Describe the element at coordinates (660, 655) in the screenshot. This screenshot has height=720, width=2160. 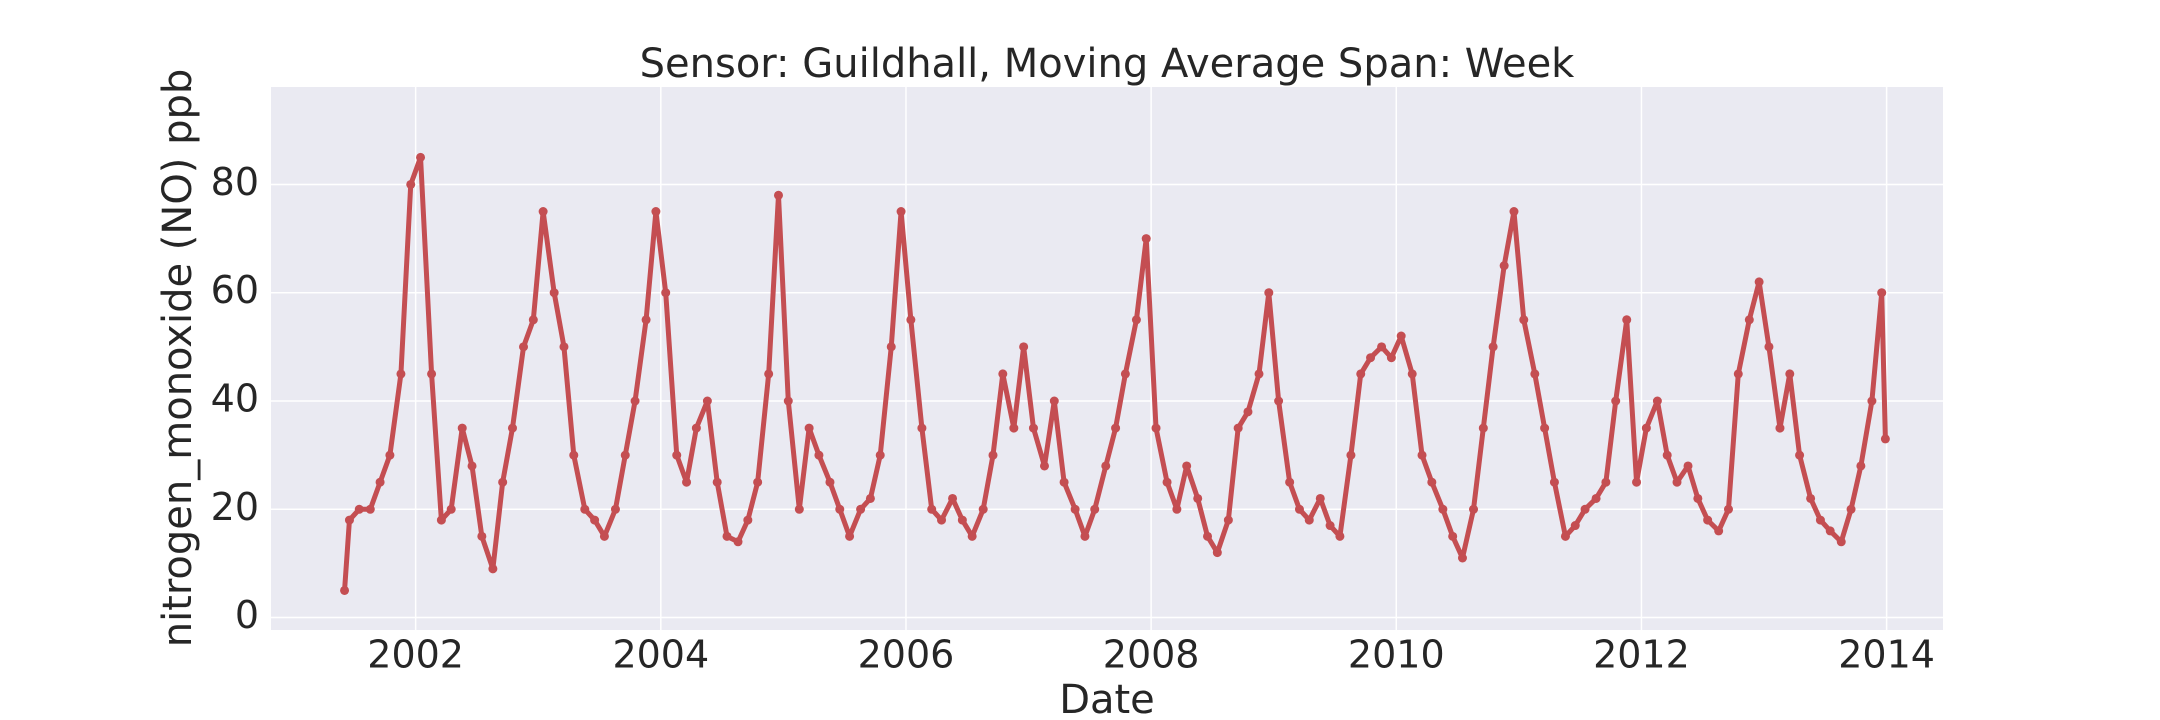
I see `x-tick-label: 2004` at that location.